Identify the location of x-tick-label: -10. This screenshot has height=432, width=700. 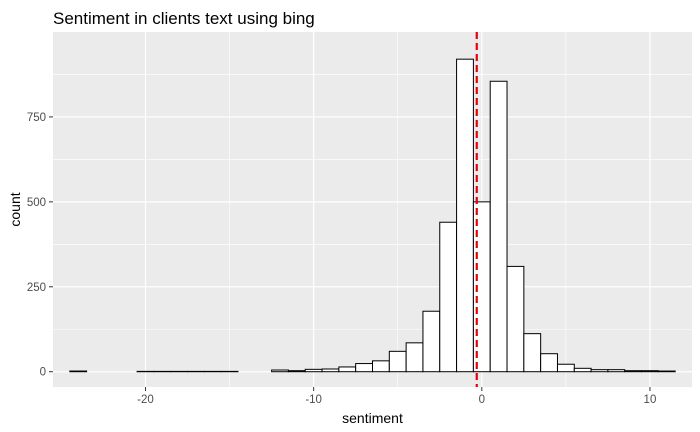
(313, 400).